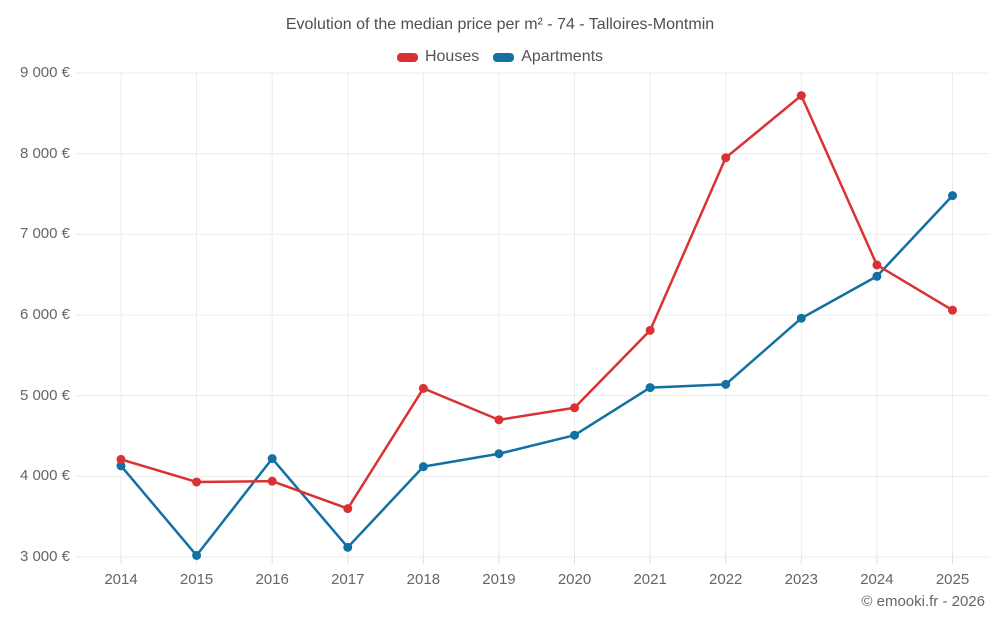 This screenshot has height=625, width=1000. What do you see at coordinates (423, 467) in the screenshot?
I see `data-point-apartments-2018` at bounding box center [423, 467].